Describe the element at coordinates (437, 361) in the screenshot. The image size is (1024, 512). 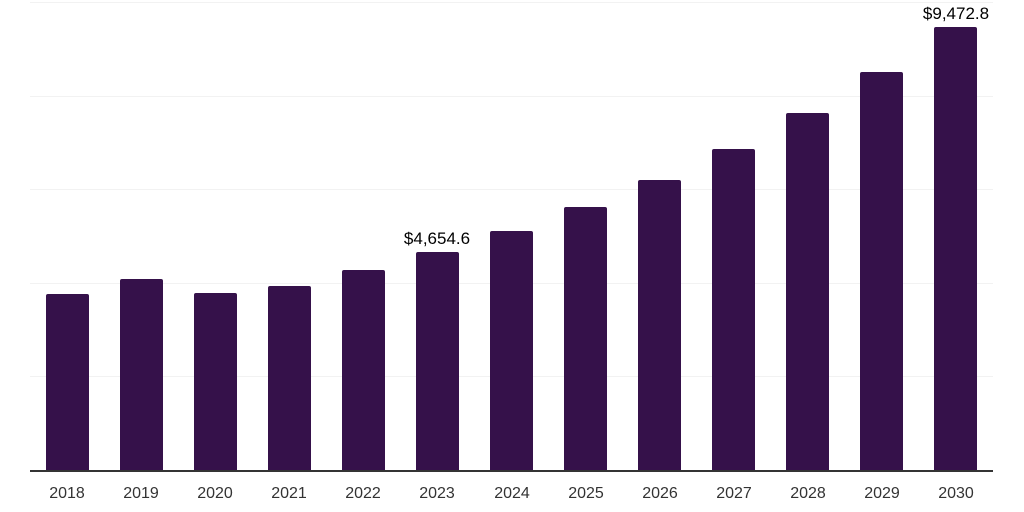
I see `bar-2023` at that location.